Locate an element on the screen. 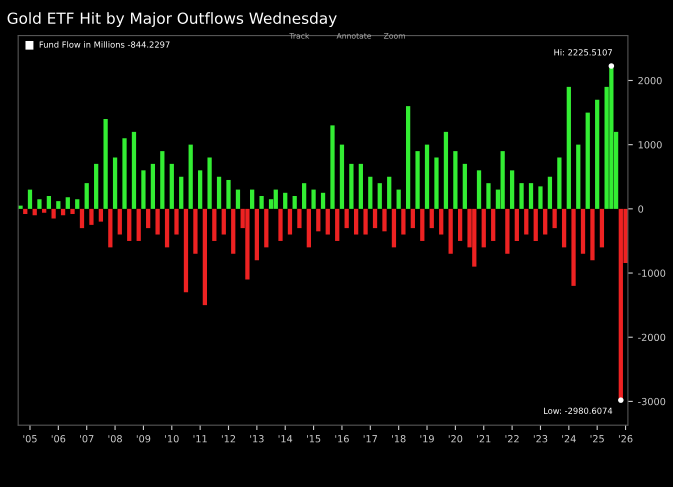 The image size is (673, 487). chart-title: Gold ETF Hit by Major Outflows Wednesday is located at coordinates (172, 19).